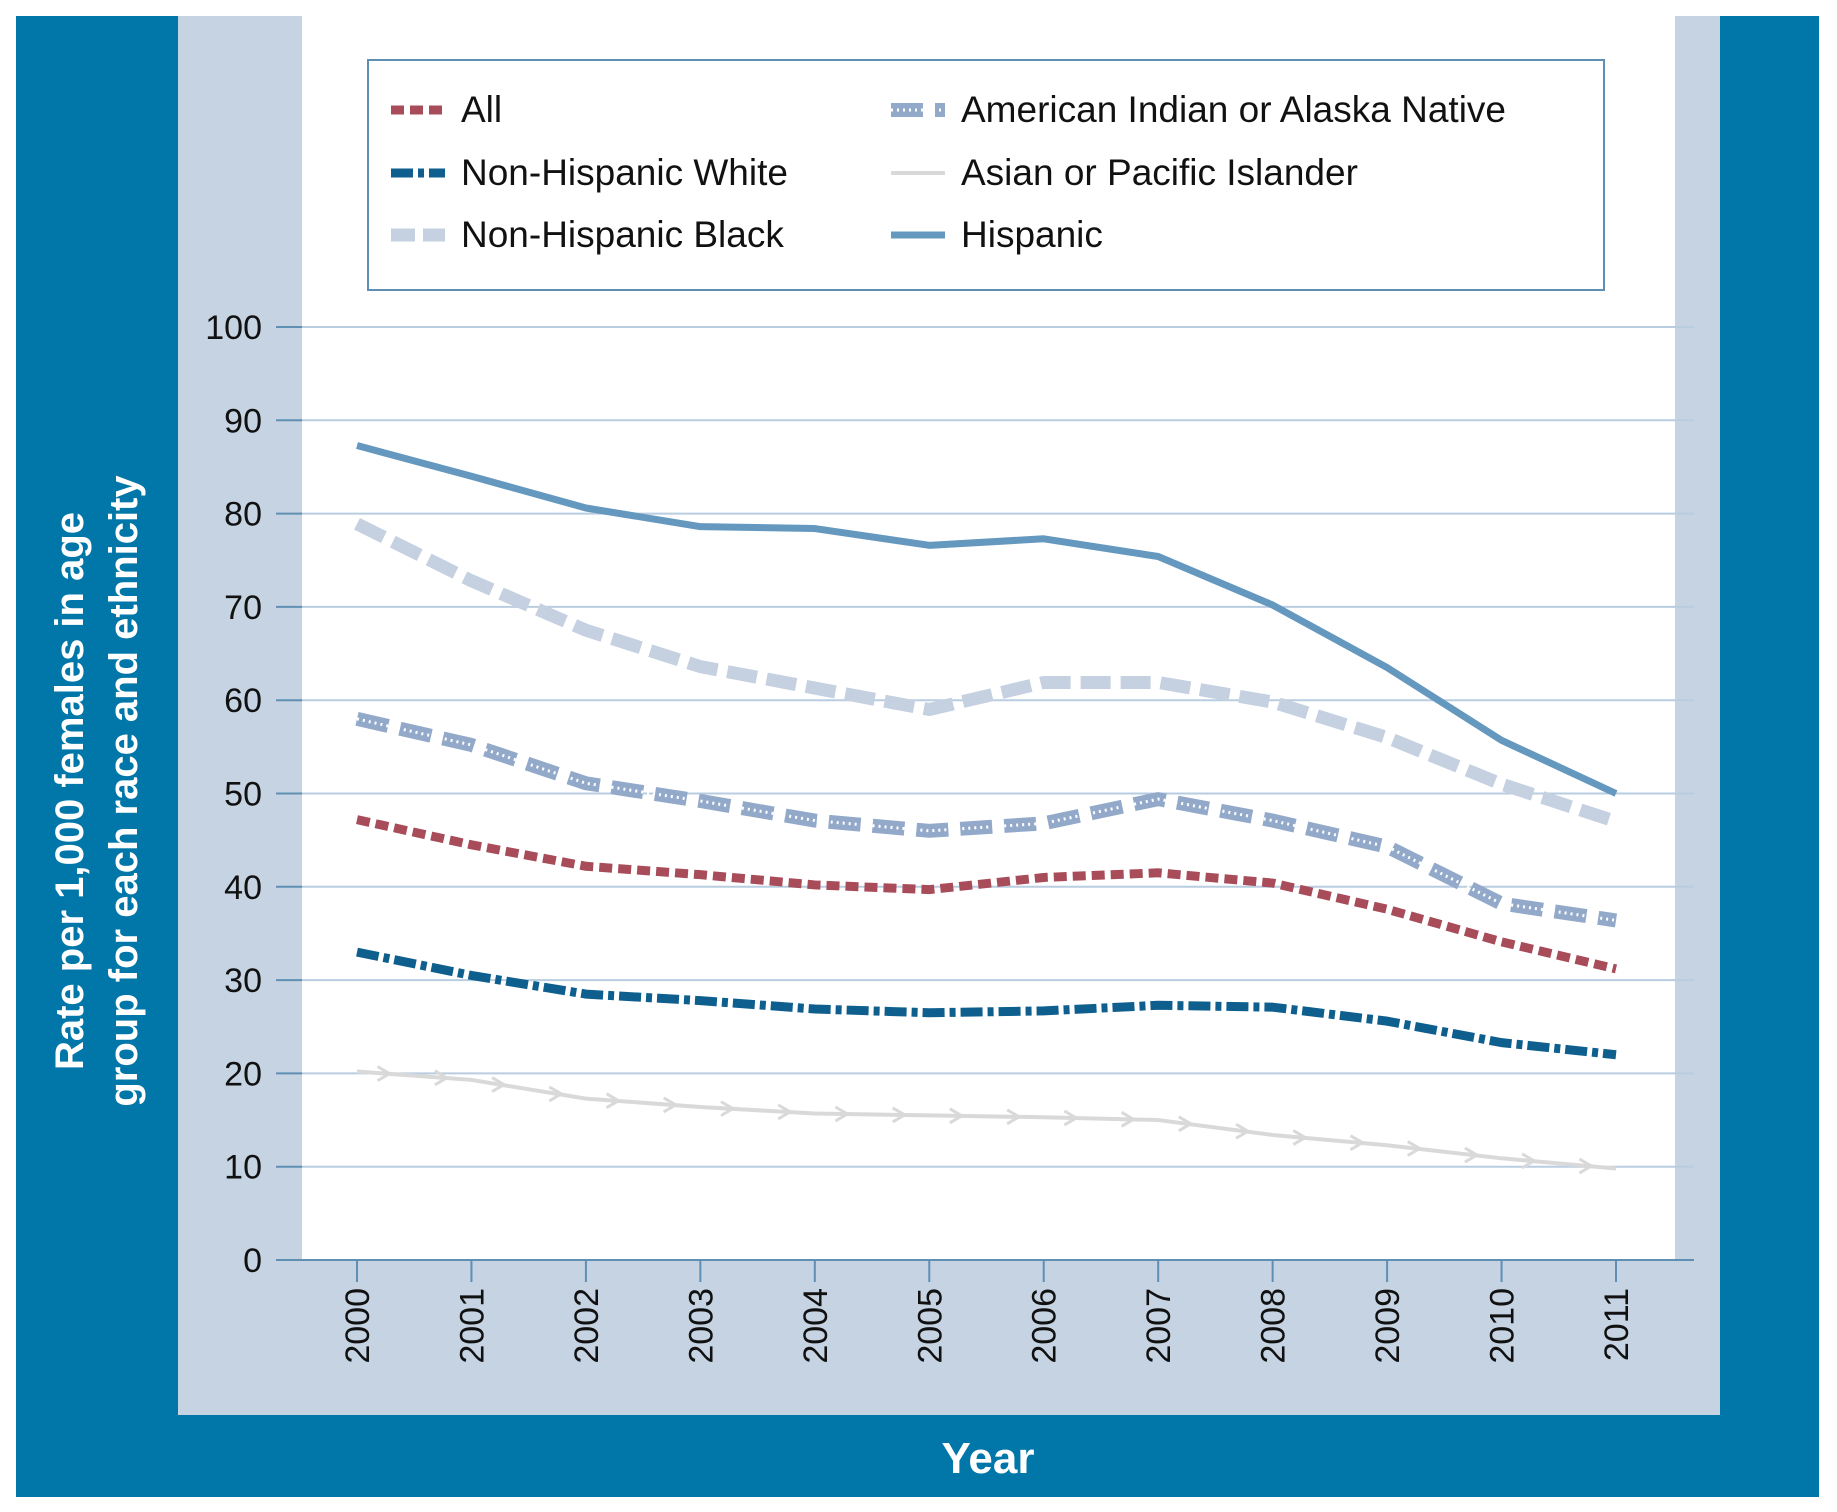 This screenshot has height=1512, width=1837. Describe the element at coordinates (243, 981) in the screenshot. I see `y-tick-label: 30` at that location.